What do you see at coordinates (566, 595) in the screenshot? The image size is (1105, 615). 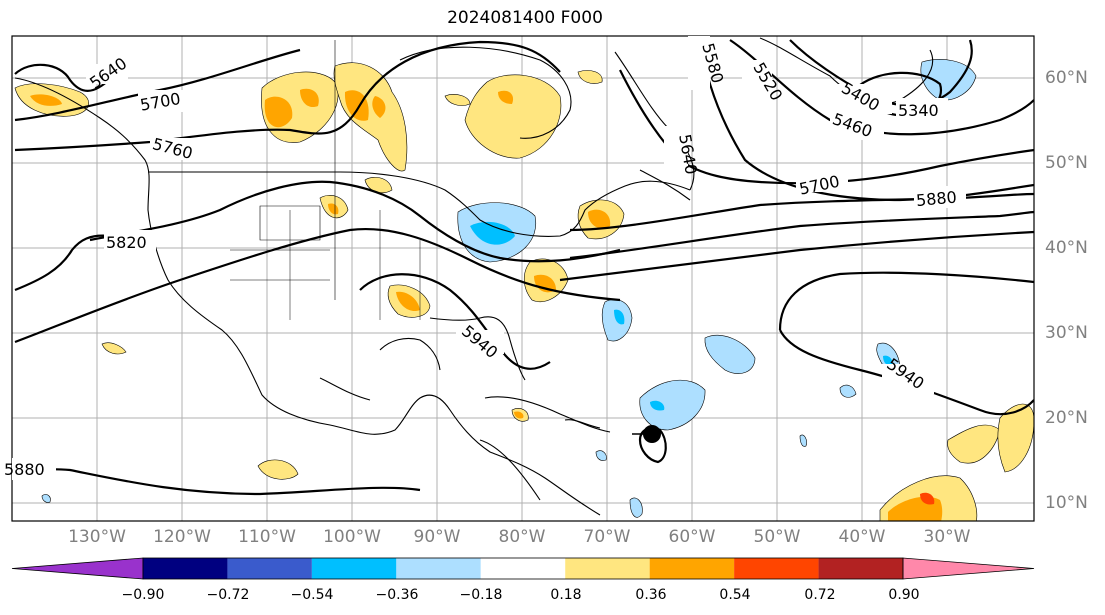 I see `colorbar-tick-label: 0.18` at bounding box center [566, 595].